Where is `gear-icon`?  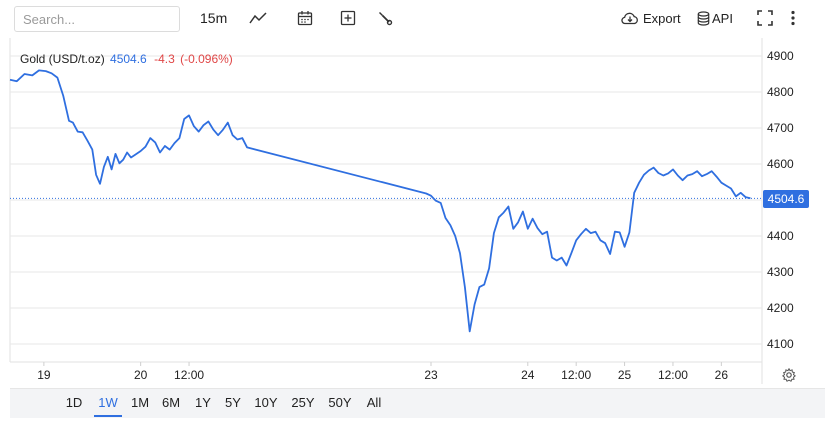
gear-icon is located at coordinates (789, 375).